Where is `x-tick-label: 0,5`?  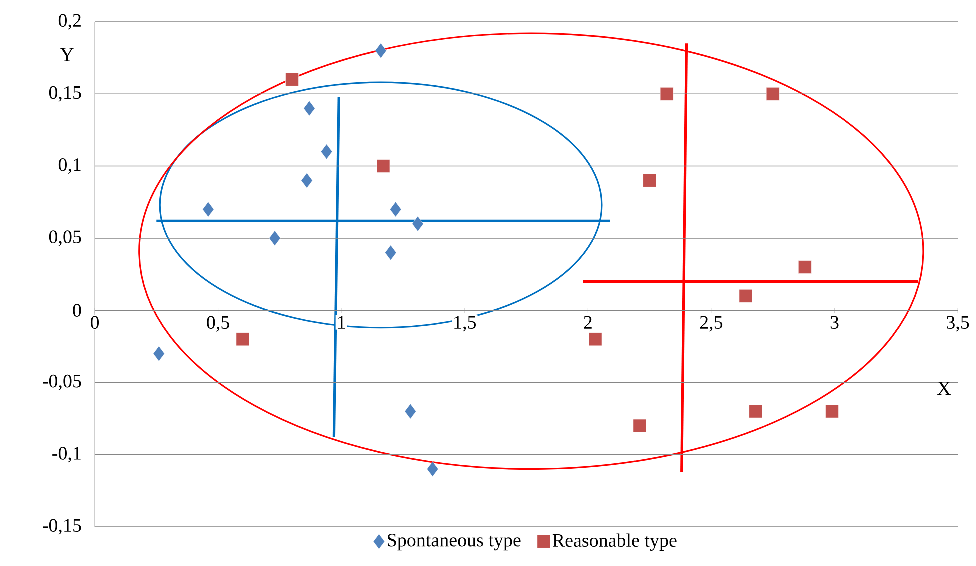
x-tick-label: 0,5 is located at coordinates (218, 324).